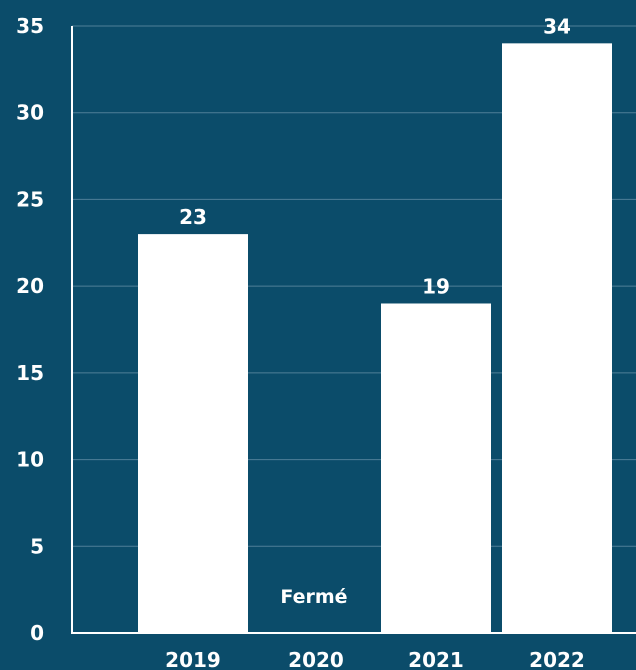  I want to click on y-tick-label: 25, so click(30, 199).